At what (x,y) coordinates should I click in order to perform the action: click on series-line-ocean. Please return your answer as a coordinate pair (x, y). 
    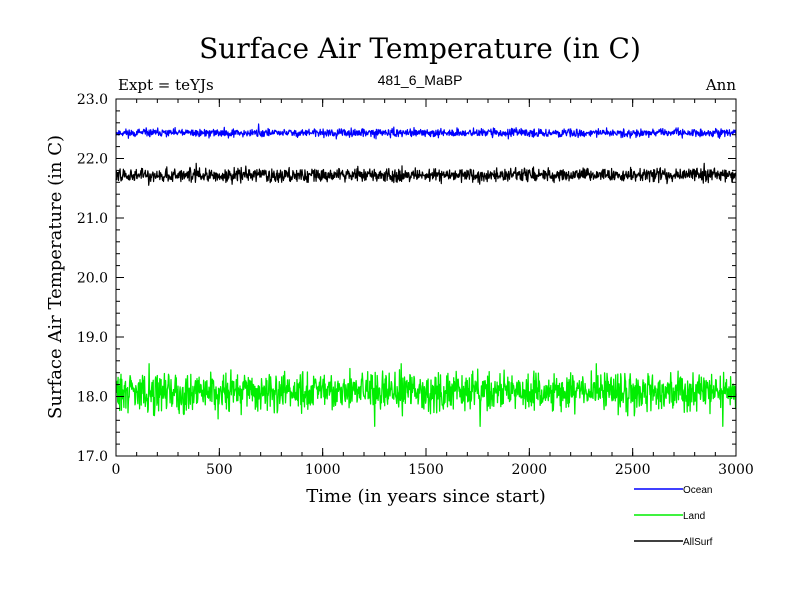
    Looking at the image, I should click on (426, 131).